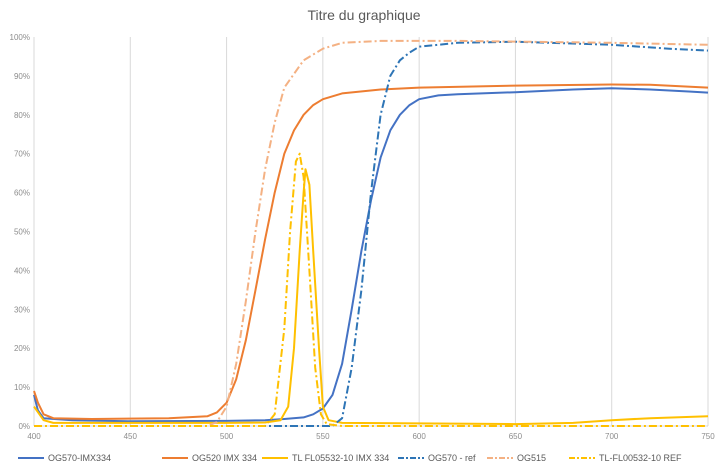  Describe the element at coordinates (323, 436) in the screenshot. I see `x-tick-label: 550` at that location.